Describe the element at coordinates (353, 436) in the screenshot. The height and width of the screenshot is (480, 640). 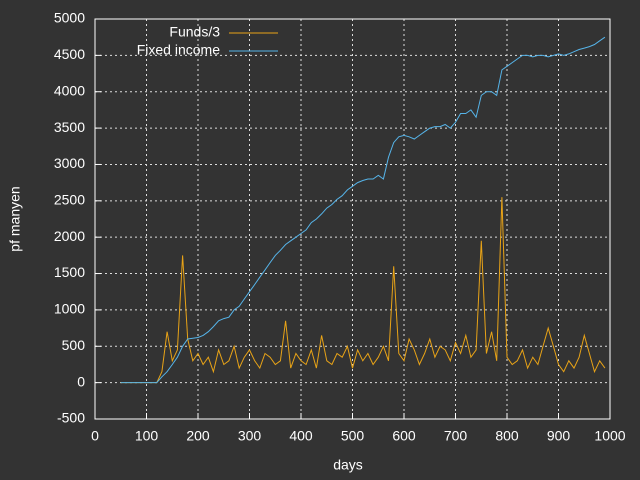
I see `x-tick-label: 500` at that location.